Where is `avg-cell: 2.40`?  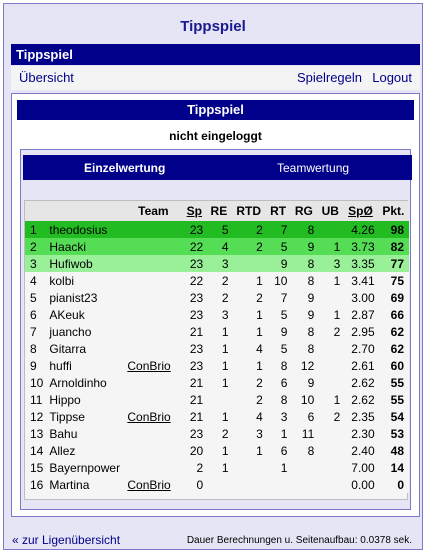
avg-cell: 2.40 is located at coordinates (360, 450).